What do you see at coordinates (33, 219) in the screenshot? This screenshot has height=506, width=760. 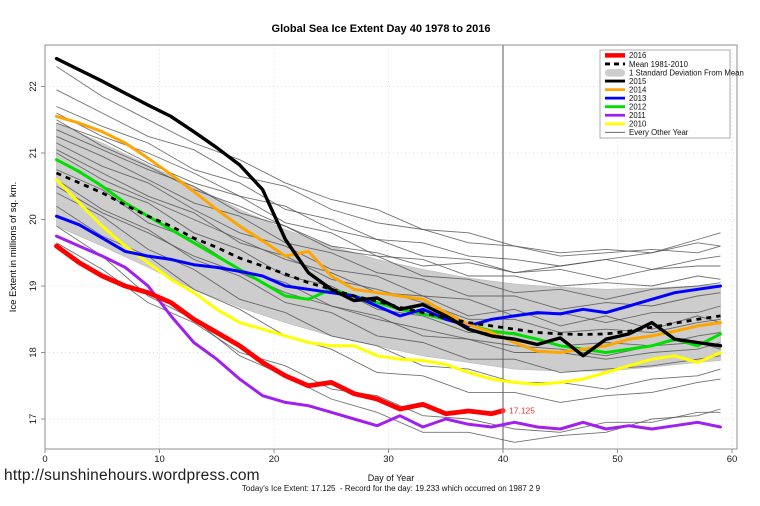 I see `y-tick-label-20: 20` at bounding box center [33, 219].